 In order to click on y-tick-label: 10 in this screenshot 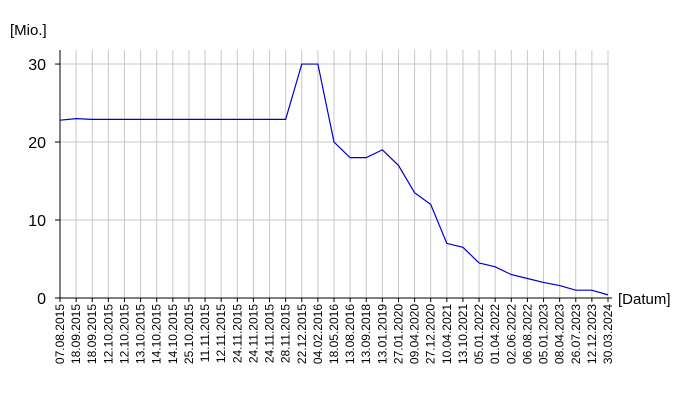, I will do `click(37, 221)`.